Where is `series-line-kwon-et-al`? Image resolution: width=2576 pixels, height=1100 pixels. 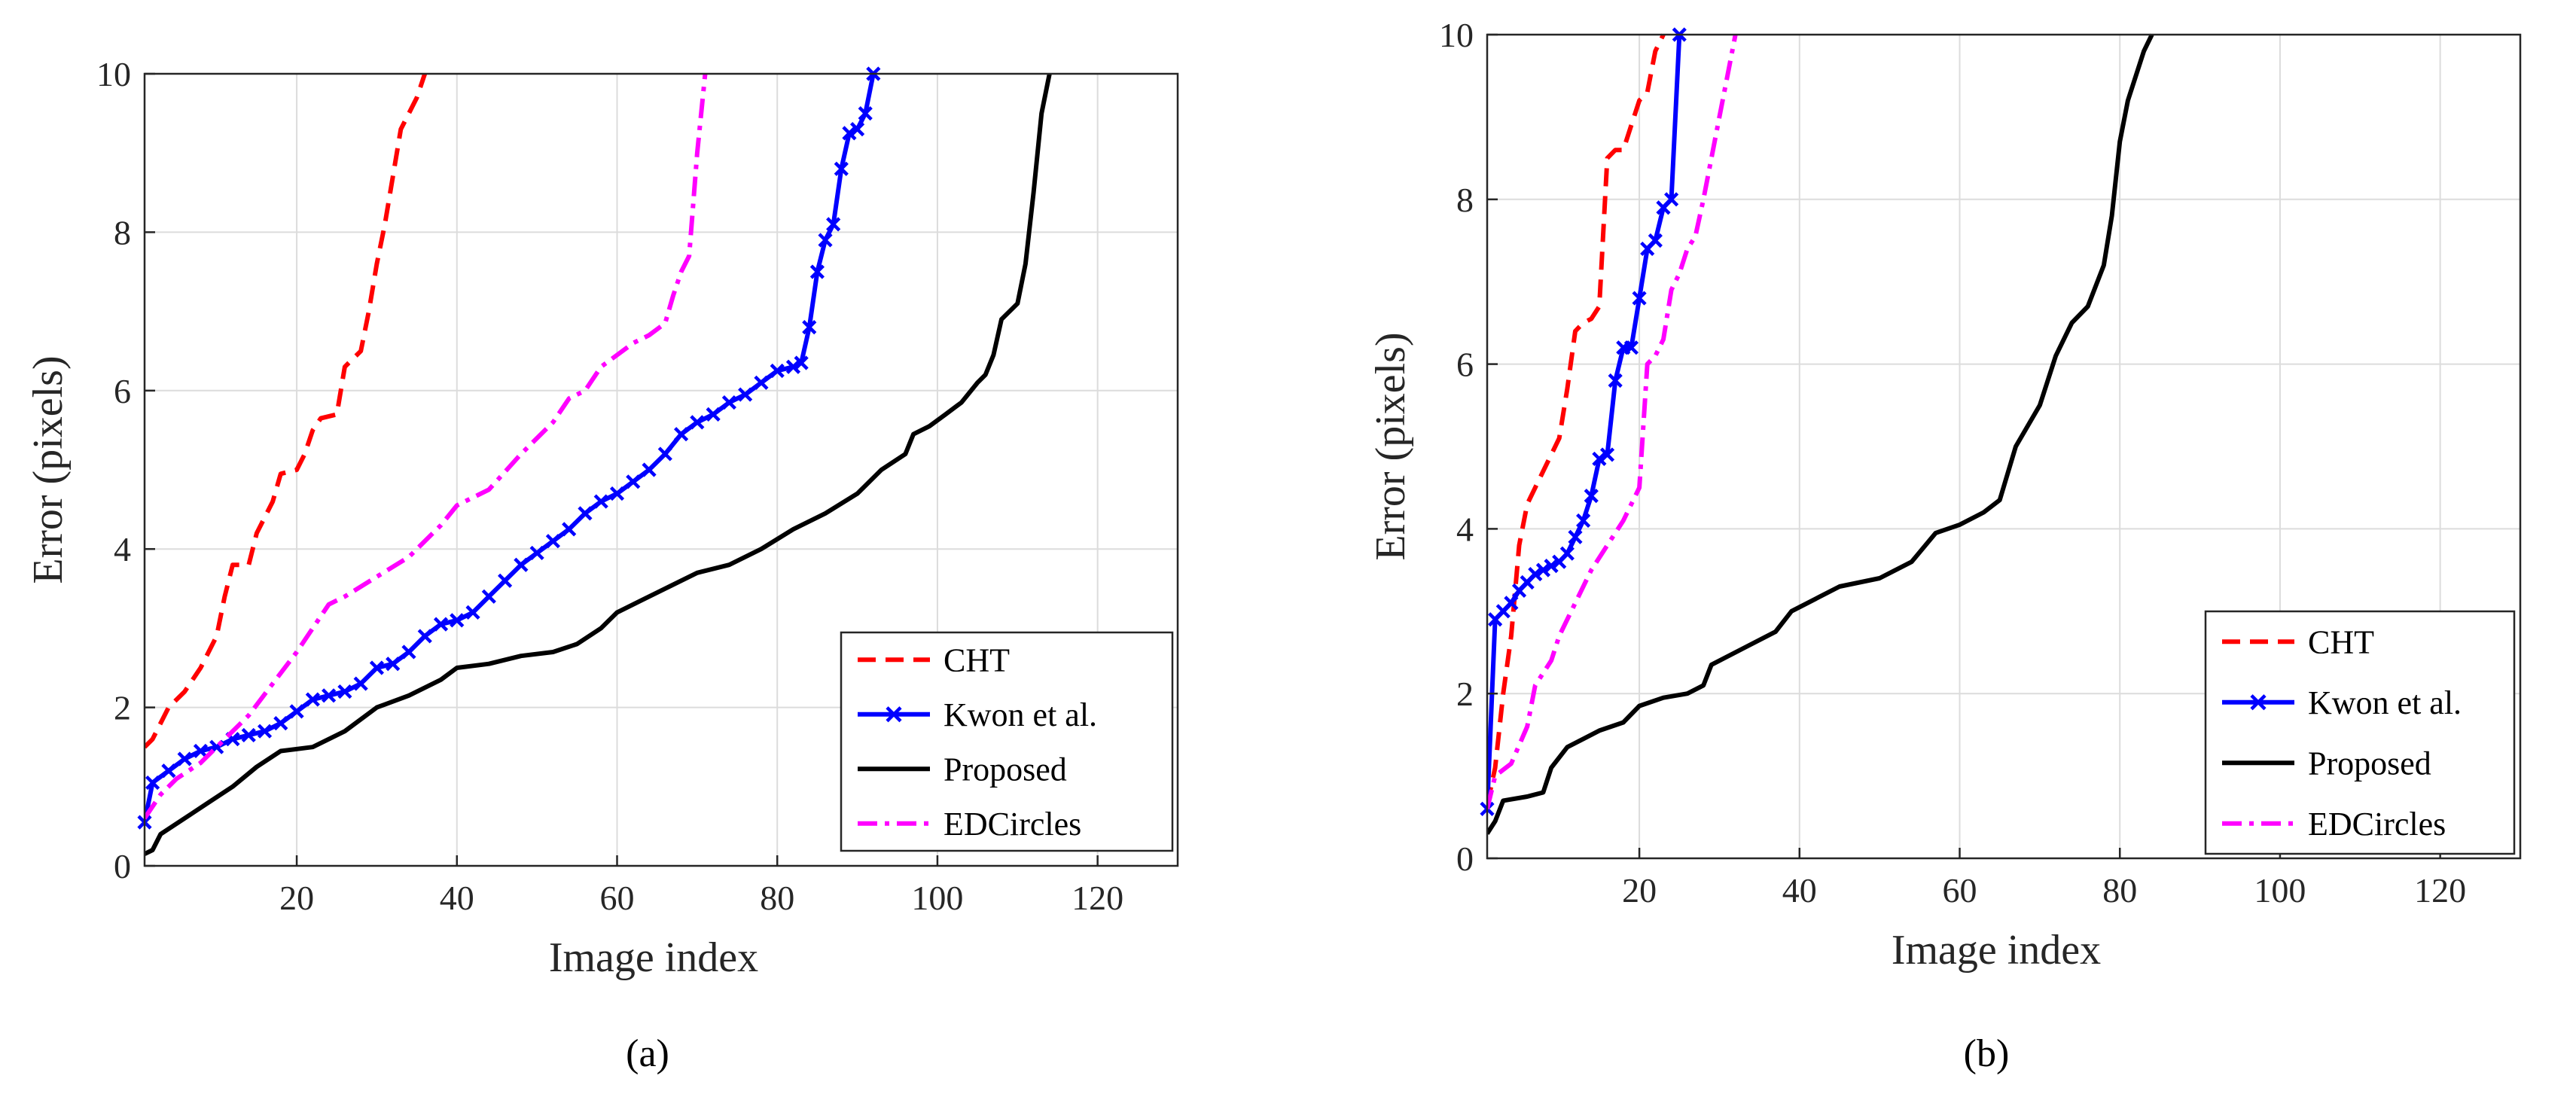
series-line-kwon-et-al is located at coordinates (1584, 421).